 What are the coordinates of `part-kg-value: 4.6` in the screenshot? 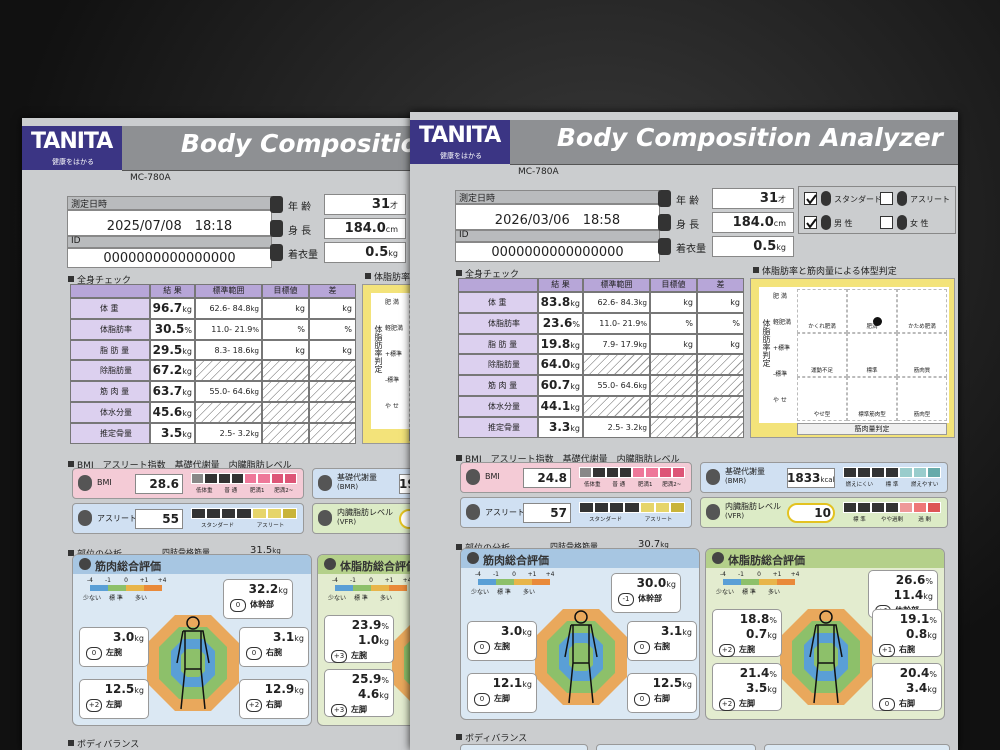 It's located at (369, 694).